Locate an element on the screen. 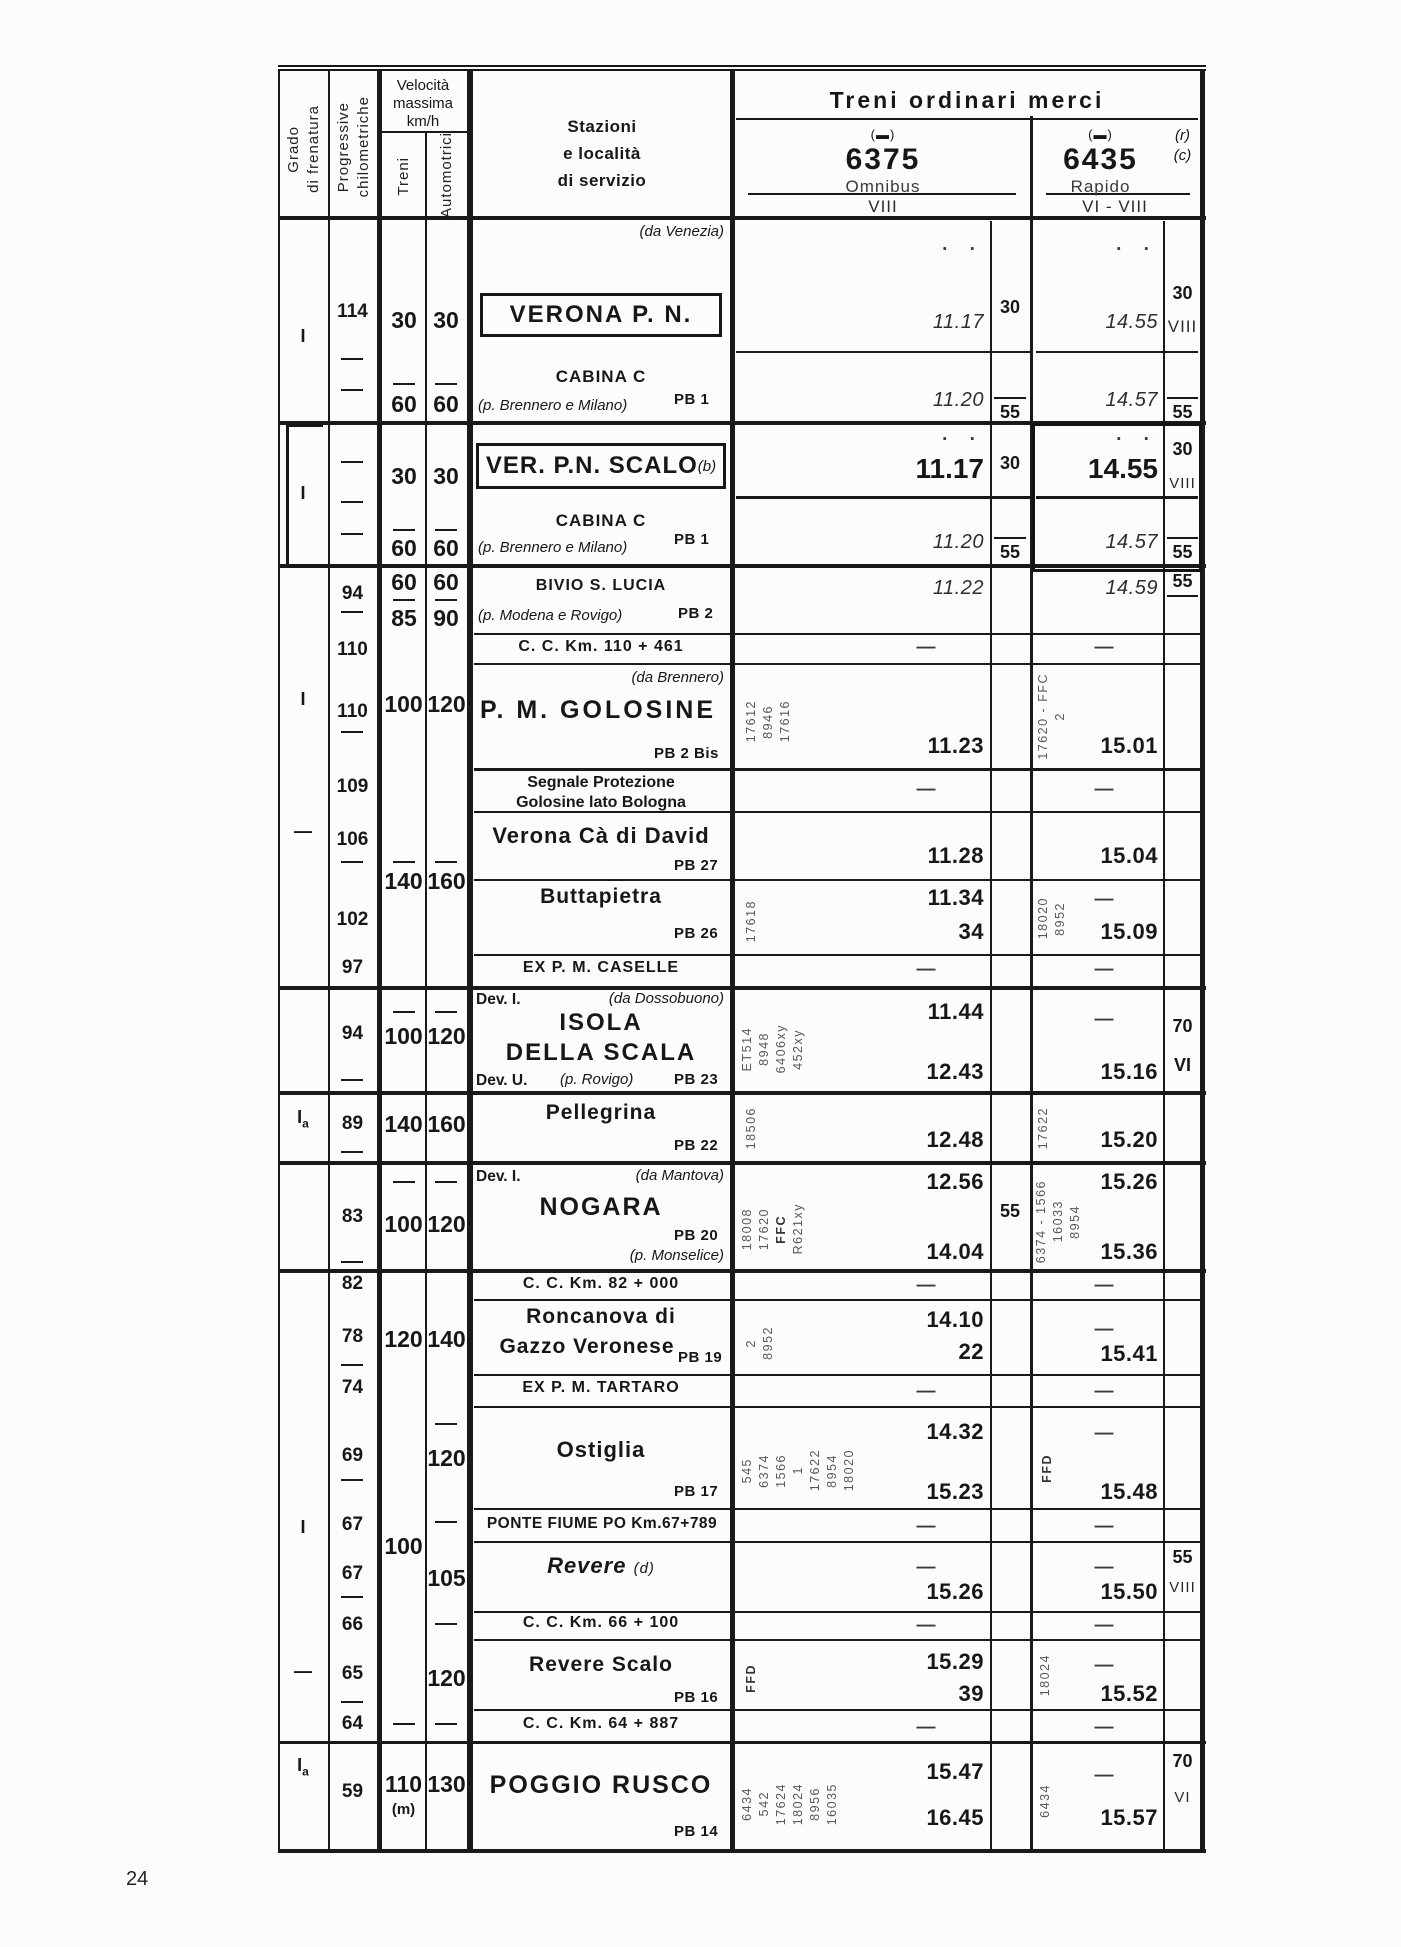  pb-isola: PB 23 is located at coordinates (696, 1079).